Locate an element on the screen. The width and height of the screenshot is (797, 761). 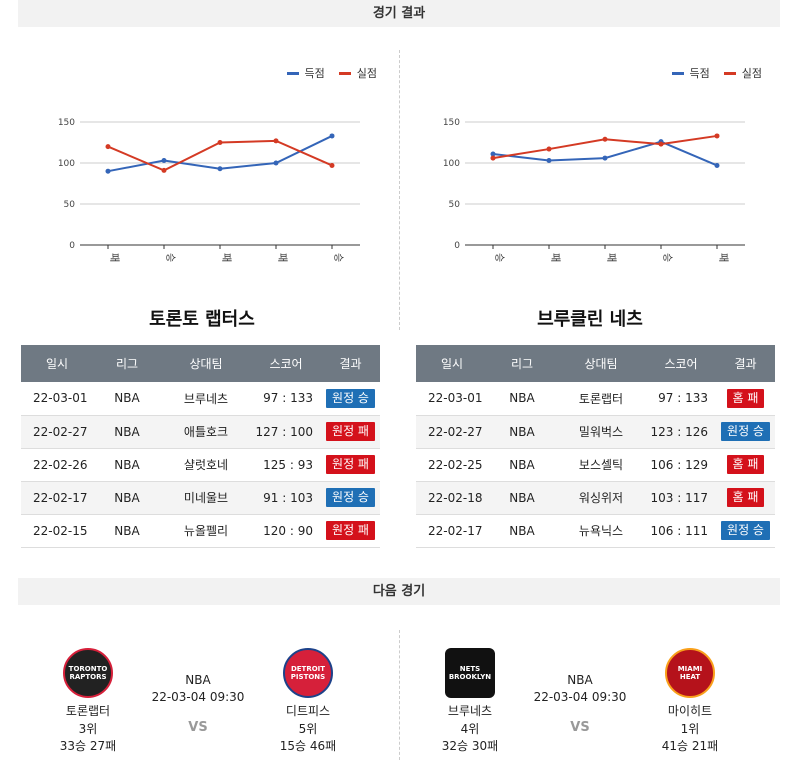
table-header-row: 일시 리그 상대팀 스코어 결과 is located at coordinates (200, 363).